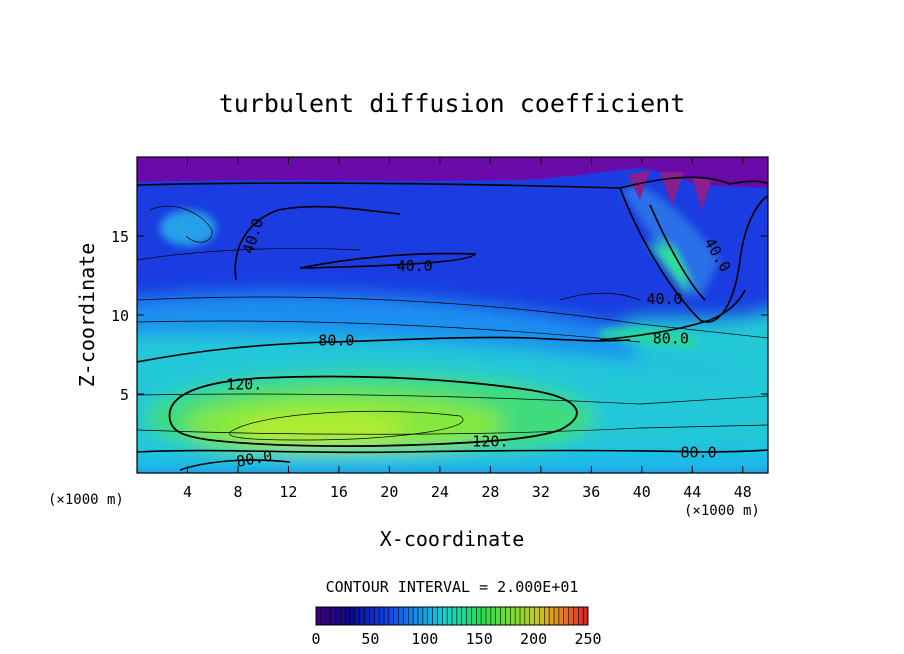  What do you see at coordinates (541, 492) in the screenshot?
I see `x-tick-label: 32` at bounding box center [541, 492].